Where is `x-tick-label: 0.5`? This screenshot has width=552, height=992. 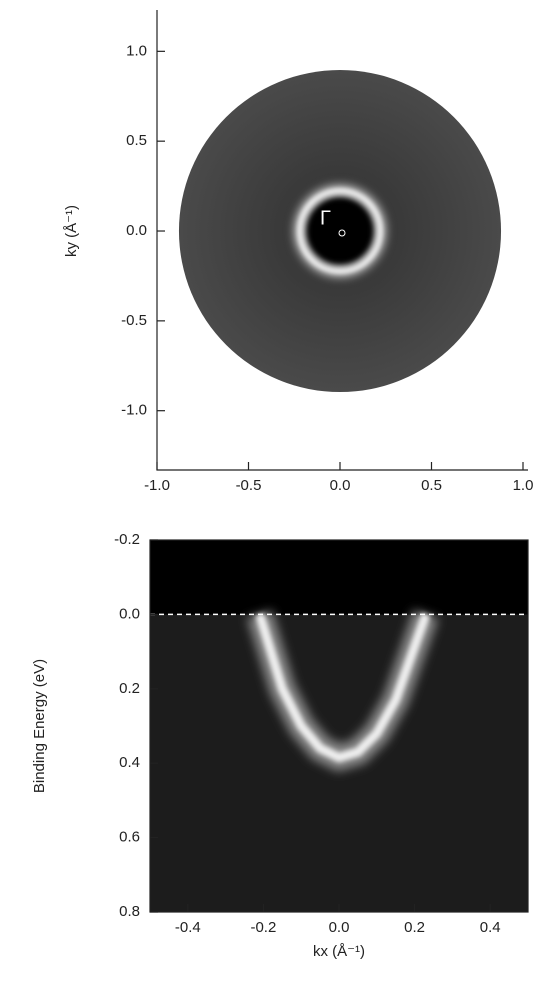 x-tick-label: 0.5 is located at coordinates (431, 485).